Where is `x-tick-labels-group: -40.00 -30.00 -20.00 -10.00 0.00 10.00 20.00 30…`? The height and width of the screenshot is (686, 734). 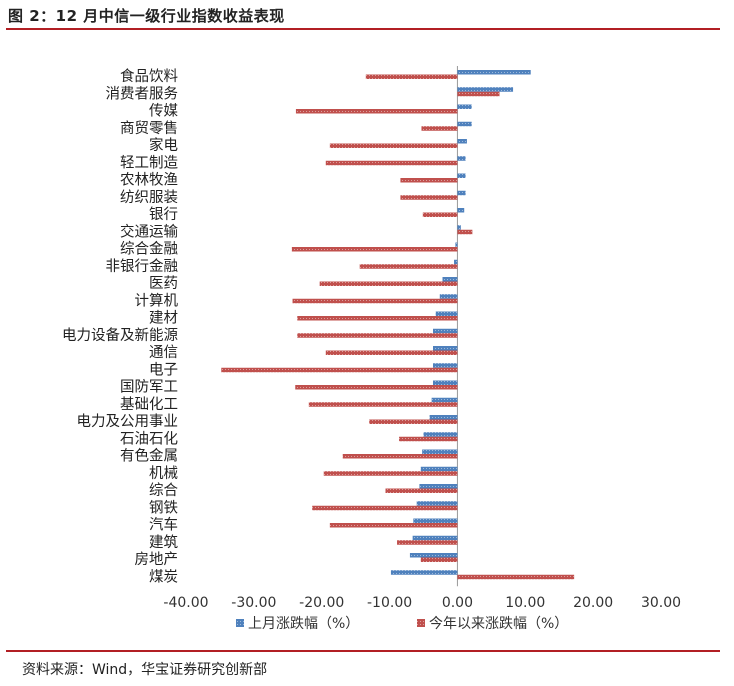
x-tick-labels-group: -40.00 -30.00 -20.00 -10.00 0.00 10.00 20.00 30… is located at coordinates (422, 603).